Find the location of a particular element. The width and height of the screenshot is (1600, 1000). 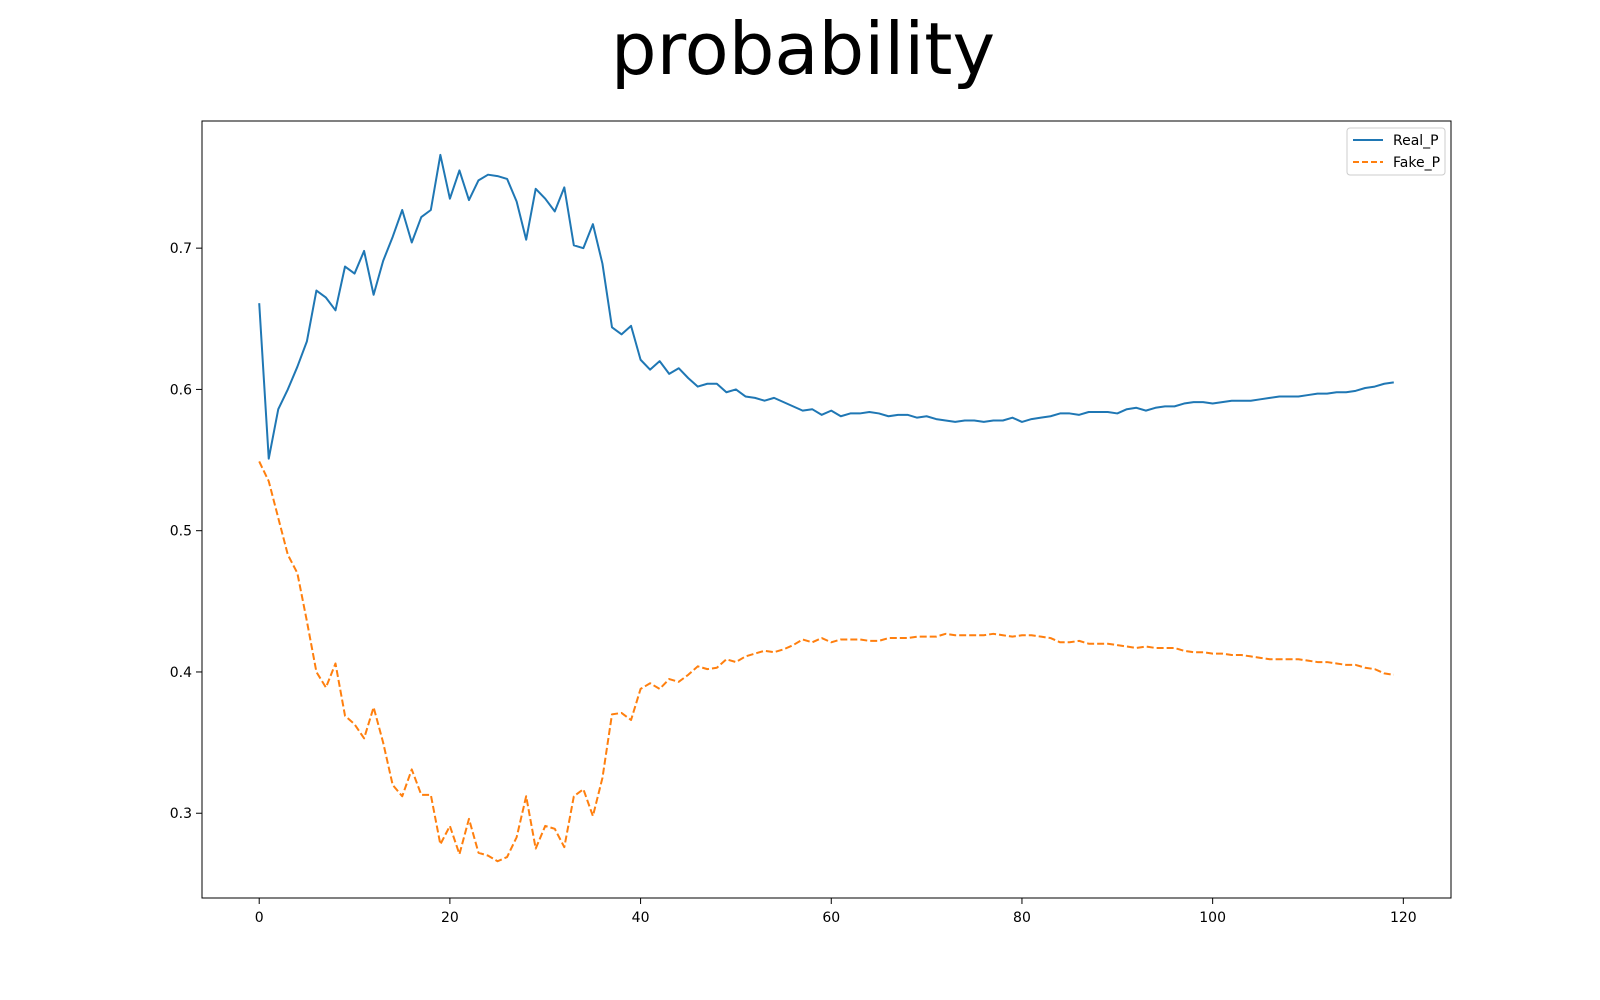

x-tick-label: 60 is located at coordinates (831, 918).